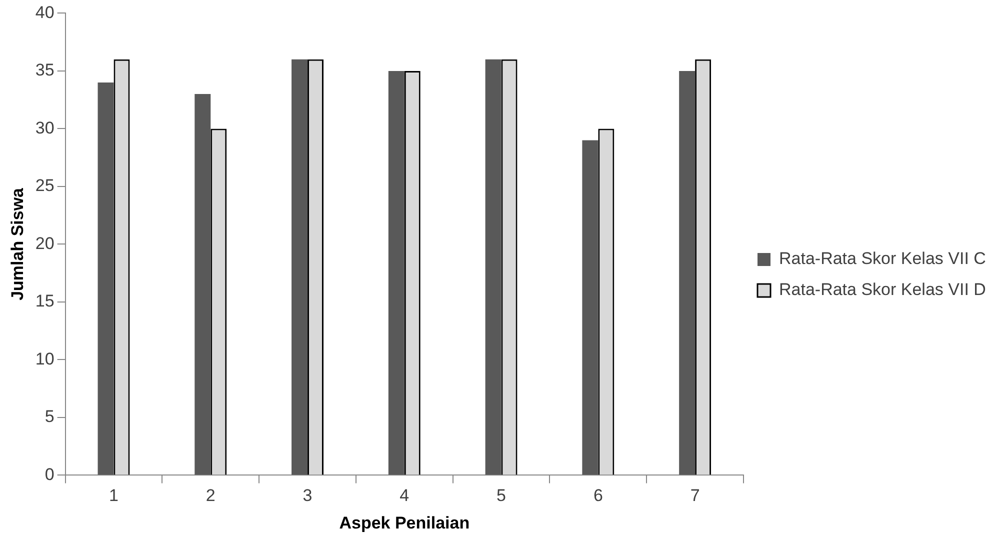 The width and height of the screenshot is (1000, 542). What do you see at coordinates (211, 496) in the screenshot?
I see `x-tick-label: 2` at bounding box center [211, 496].